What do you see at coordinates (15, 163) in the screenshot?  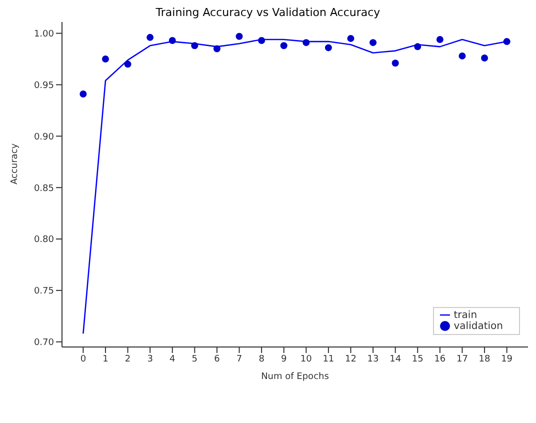 I see `y-axis-title: Accuracy` at bounding box center [15, 163].